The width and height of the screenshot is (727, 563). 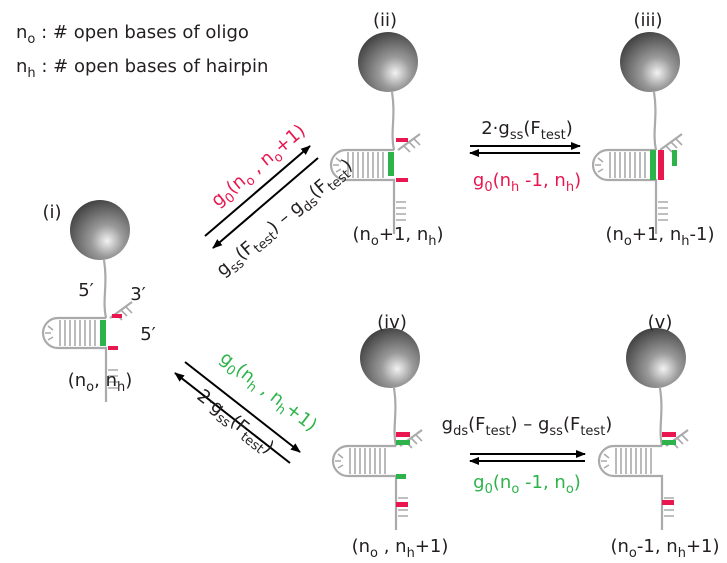 What do you see at coordinates (392, 322) in the screenshot?
I see `state-label: (iv)` at bounding box center [392, 322].